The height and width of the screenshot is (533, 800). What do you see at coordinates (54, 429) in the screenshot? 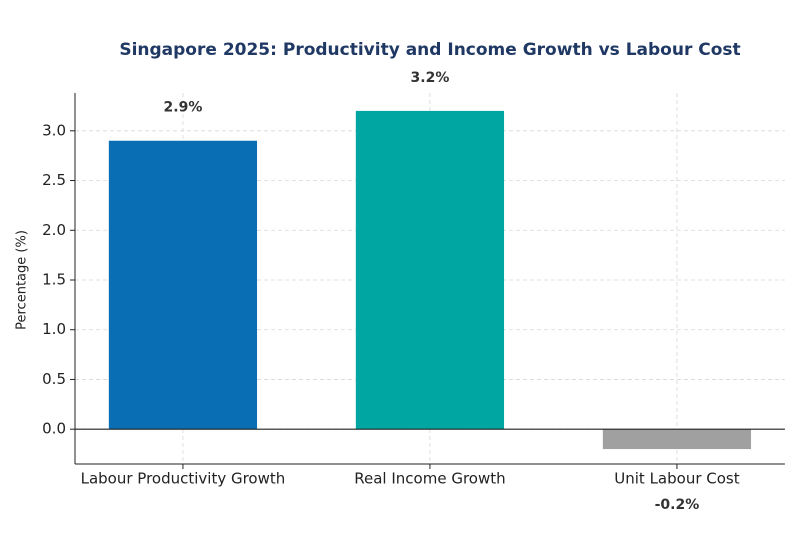
I see `y-tick-label: 0.0` at bounding box center [54, 429].